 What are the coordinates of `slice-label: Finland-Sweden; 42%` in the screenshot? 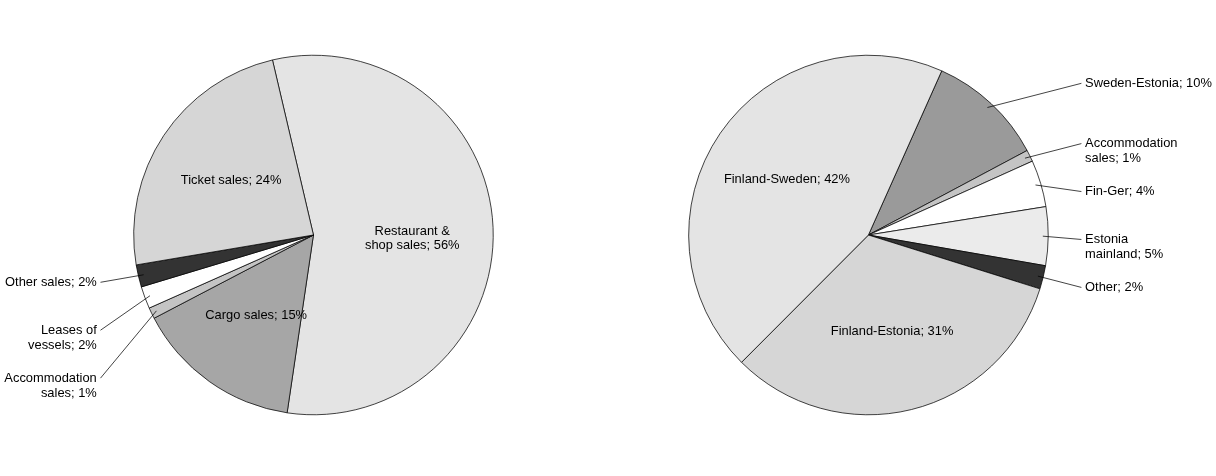 It's located at (786, 178).